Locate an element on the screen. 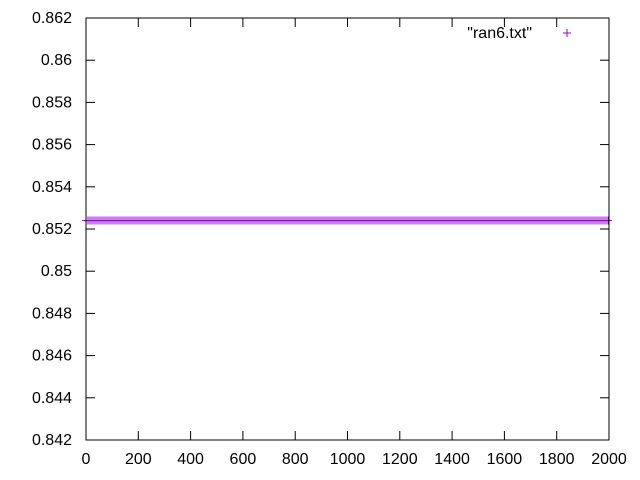  y-tick-label: 0.858 is located at coordinates (52, 102).